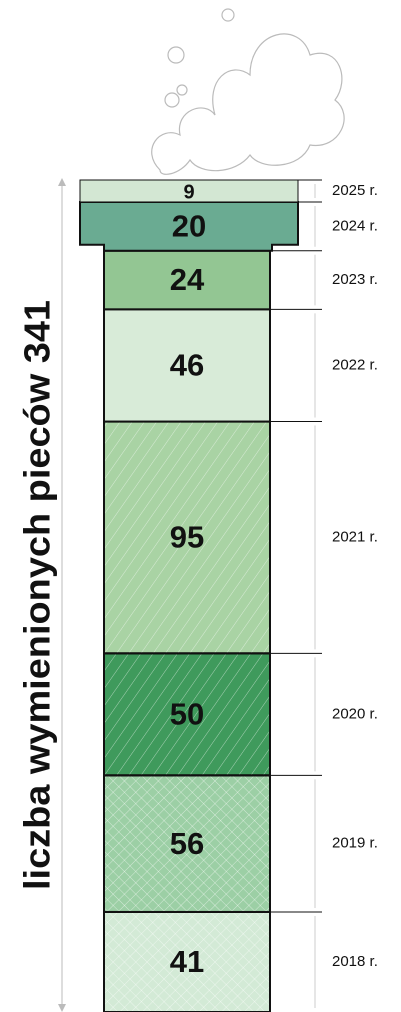  I want to click on value-label: 50, so click(187, 714).